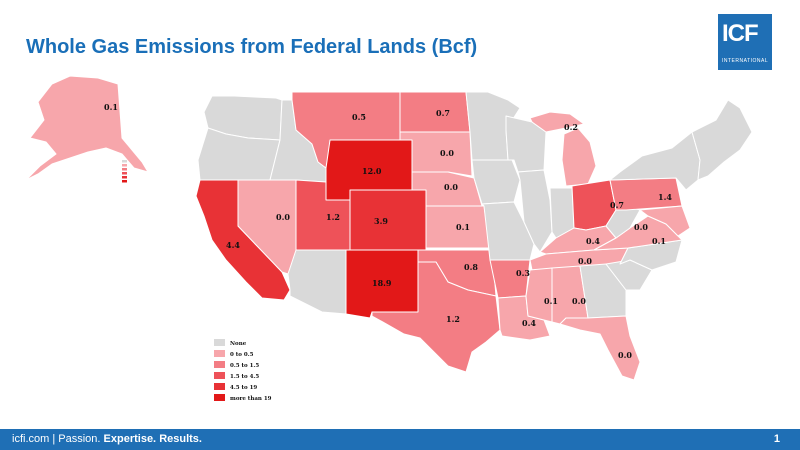 Image resolution: width=800 pixels, height=450 pixels. Describe the element at coordinates (529, 323) in the screenshot. I see `label-la: 0.4` at that location.